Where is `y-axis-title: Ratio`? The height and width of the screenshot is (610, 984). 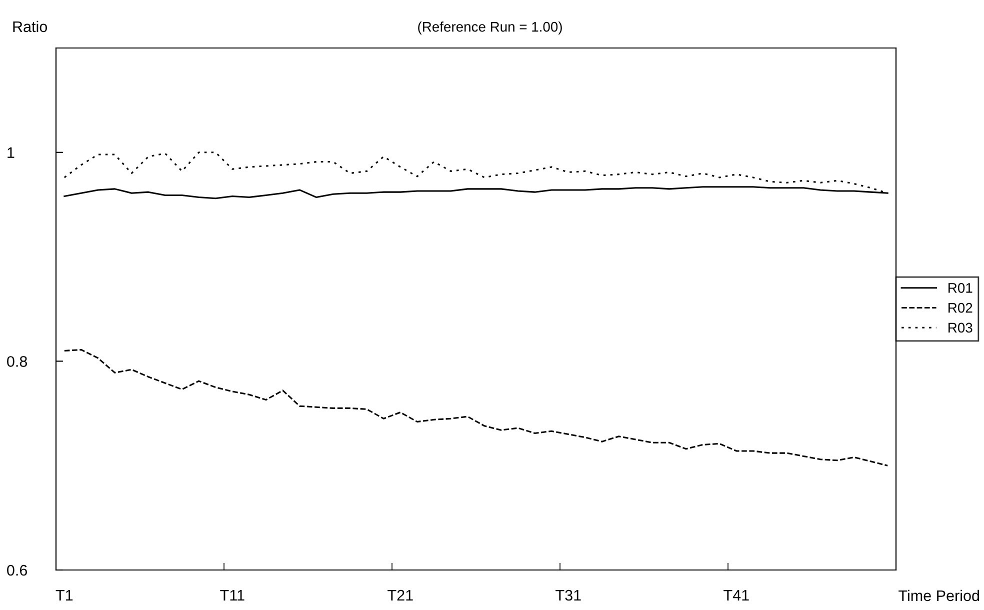 y-axis-title: Ratio is located at coordinates (30, 26).